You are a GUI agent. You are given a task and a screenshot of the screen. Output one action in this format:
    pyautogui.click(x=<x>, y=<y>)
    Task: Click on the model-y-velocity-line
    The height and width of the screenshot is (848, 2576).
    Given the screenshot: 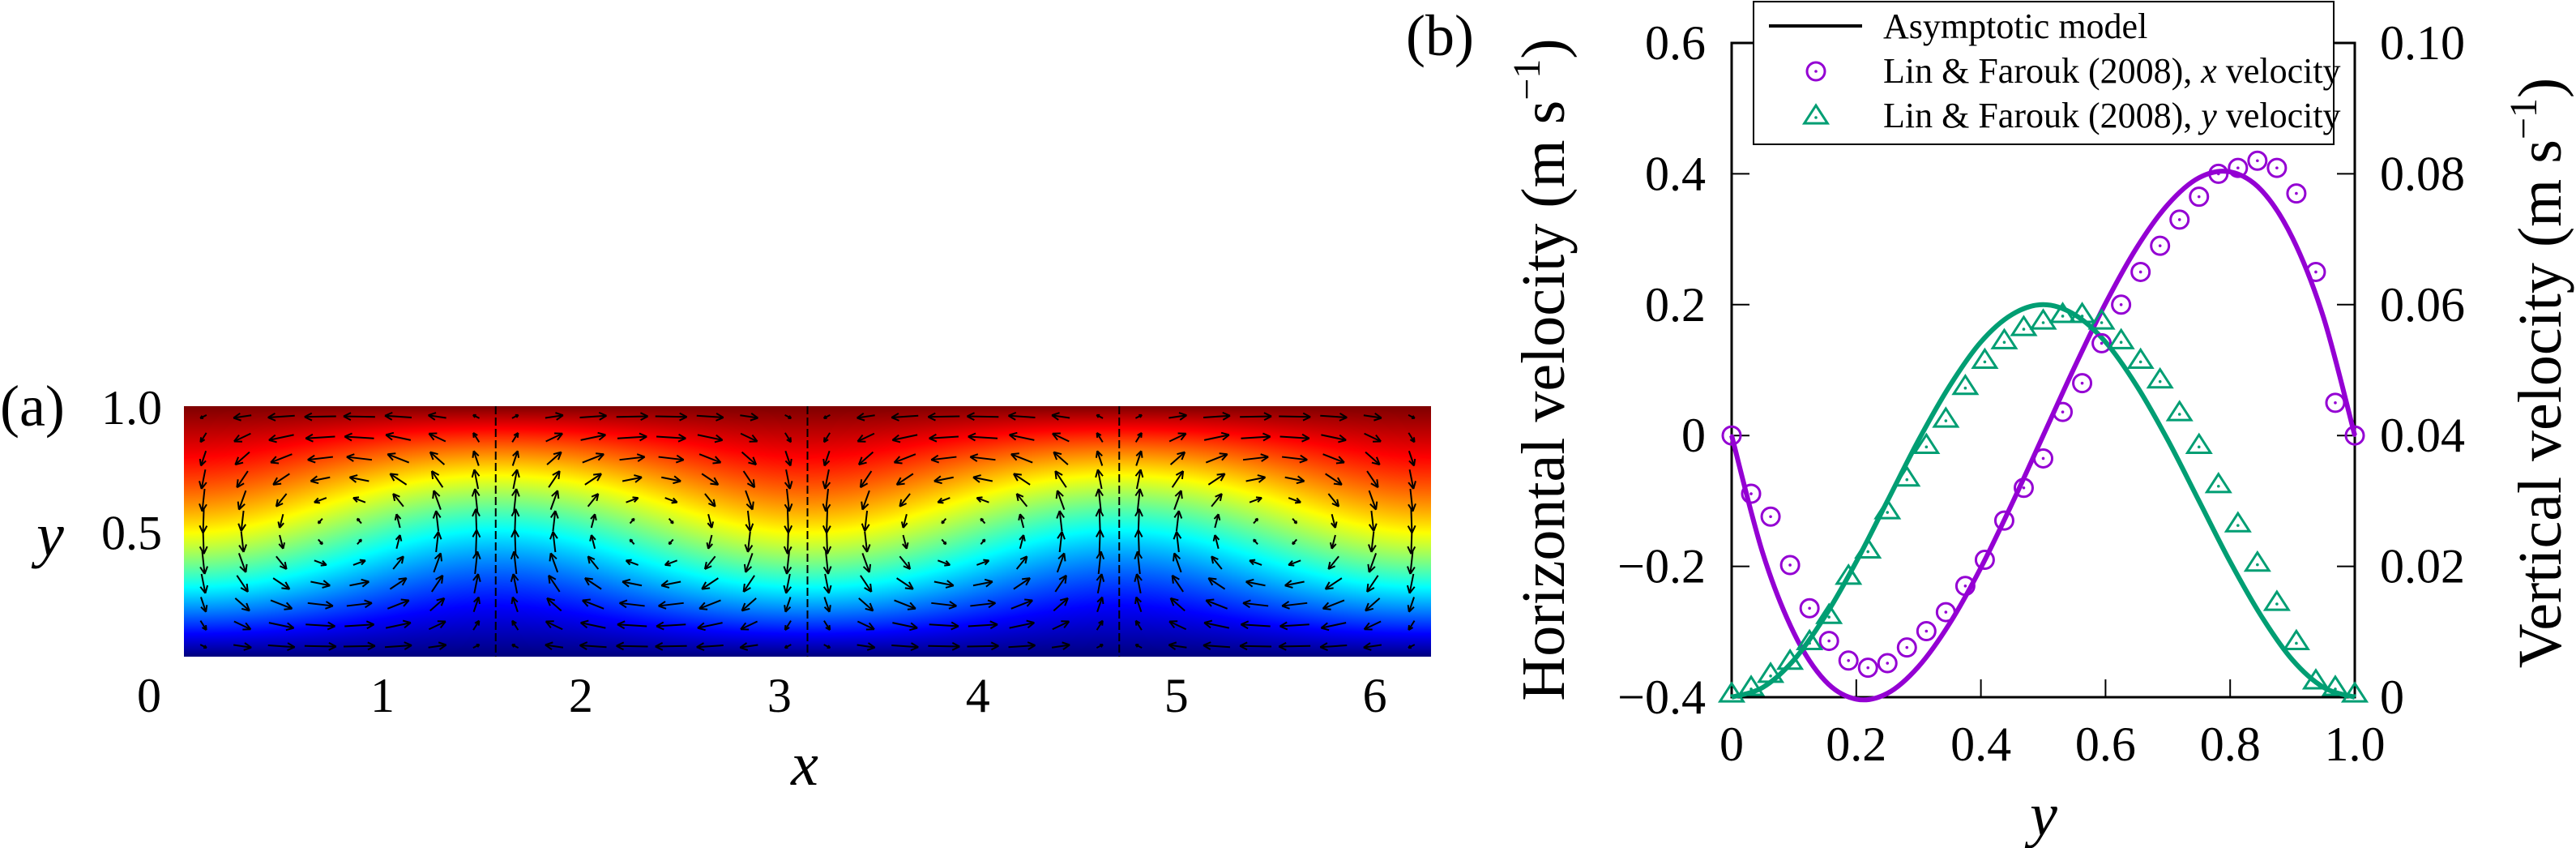 What is the action you would take?
    pyautogui.click(x=2043, y=501)
    